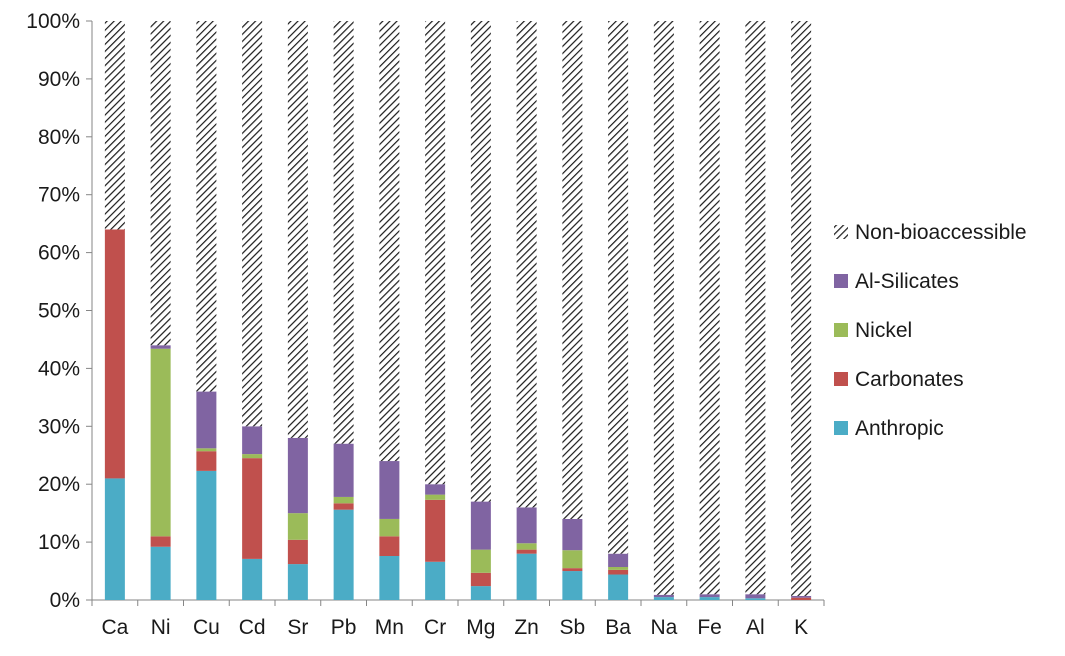 The width and height of the screenshot is (1065, 656). Describe the element at coordinates (59, 311) in the screenshot. I see `y-axis: 0% 10% 20% 30% 40% 50% 60% 70% 80% 90% 100%` at that location.